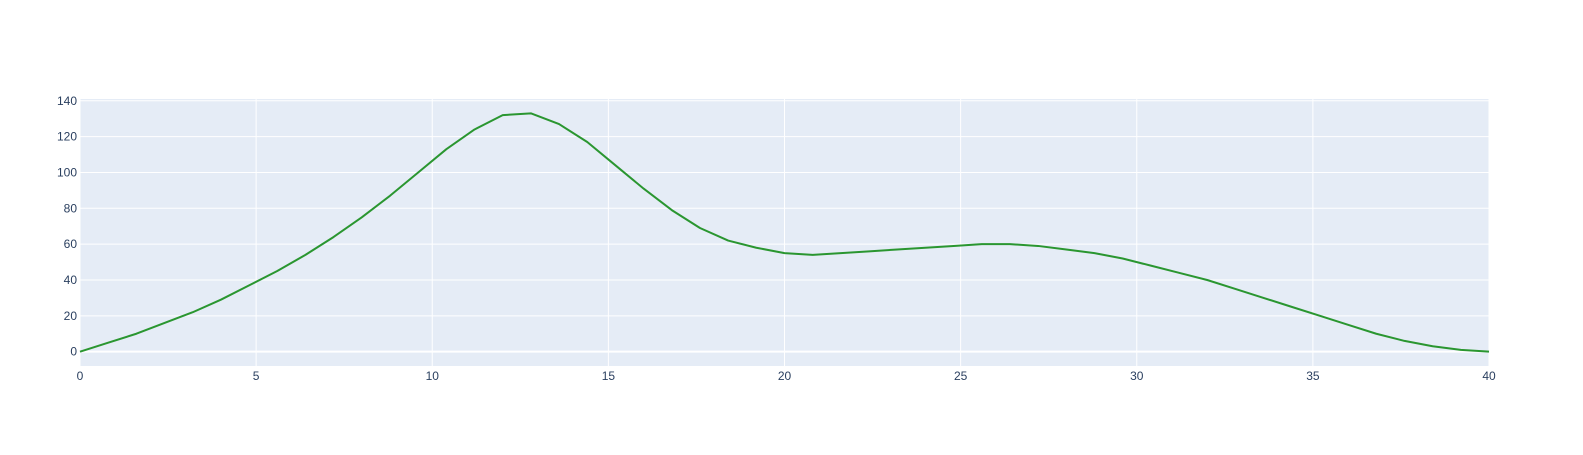 This screenshot has height=455, width=1583. Describe the element at coordinates (73, 352) in the screenshot. I see `y-tick-label: 0` at that location.